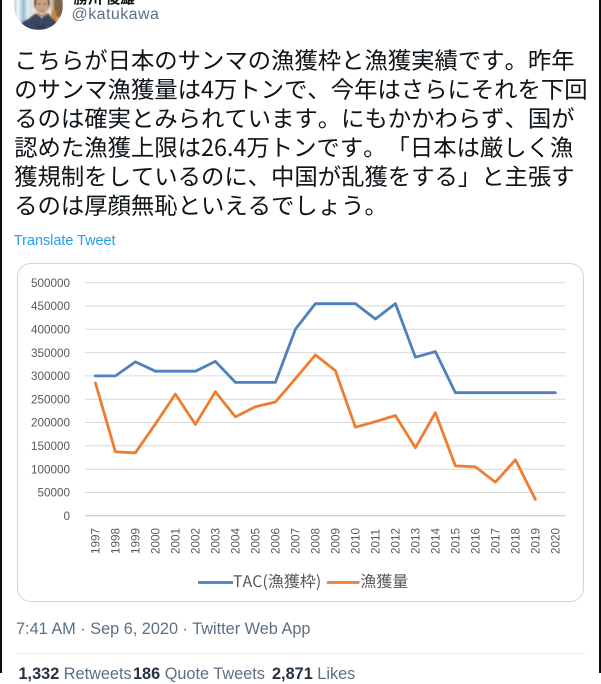 The image size is (601, 684). I want to click on svg-text: 2012, so click(396, 541).